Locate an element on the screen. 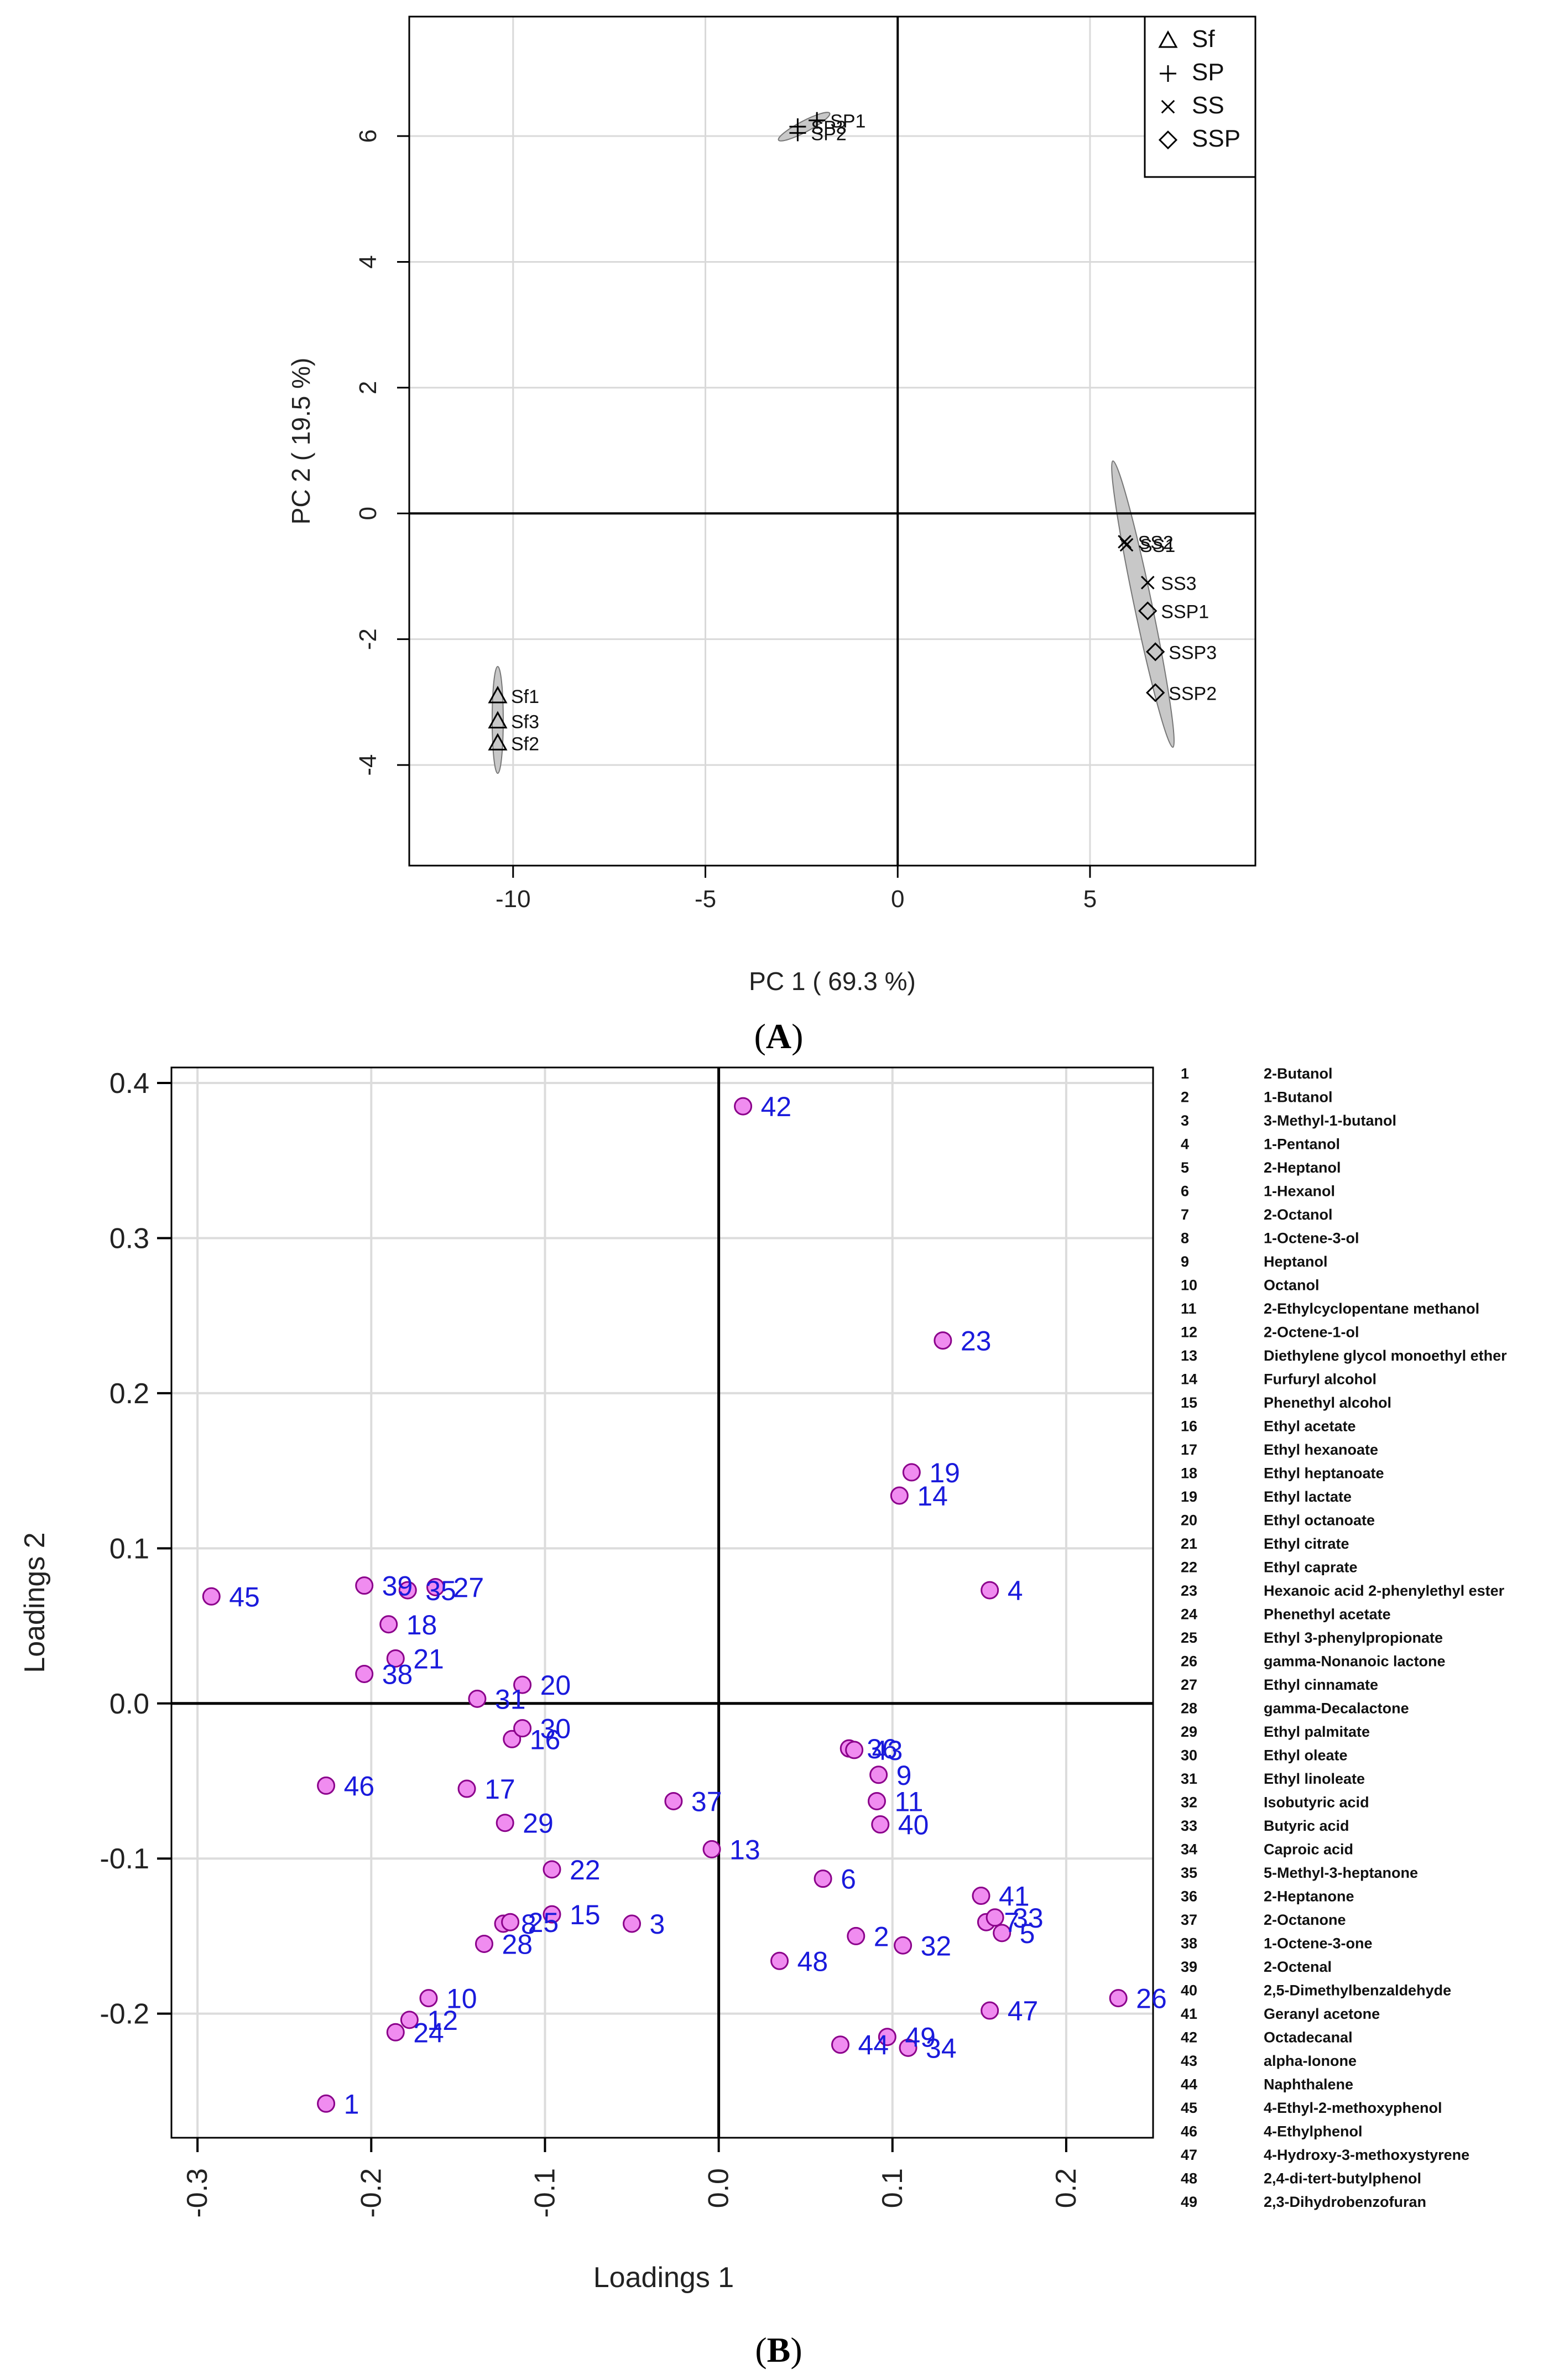  loading-point-label: 17 is located at coordinates (499, 1789).